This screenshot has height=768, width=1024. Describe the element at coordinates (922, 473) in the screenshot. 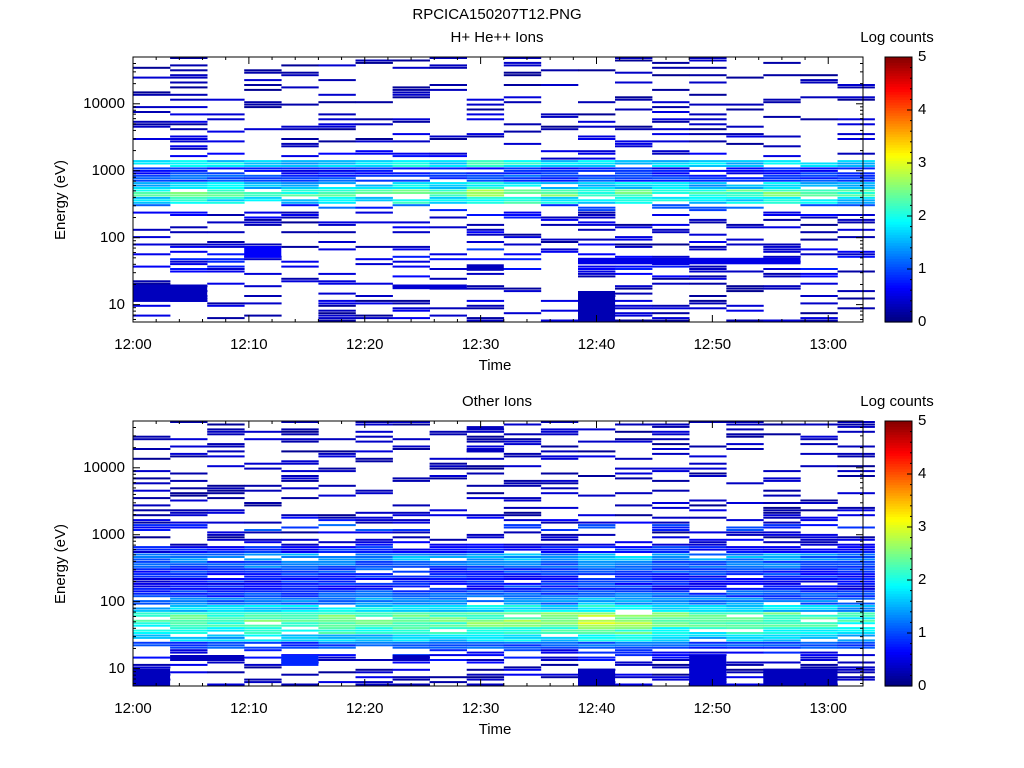

I see `colorbar-tick-label: 4` at that location.